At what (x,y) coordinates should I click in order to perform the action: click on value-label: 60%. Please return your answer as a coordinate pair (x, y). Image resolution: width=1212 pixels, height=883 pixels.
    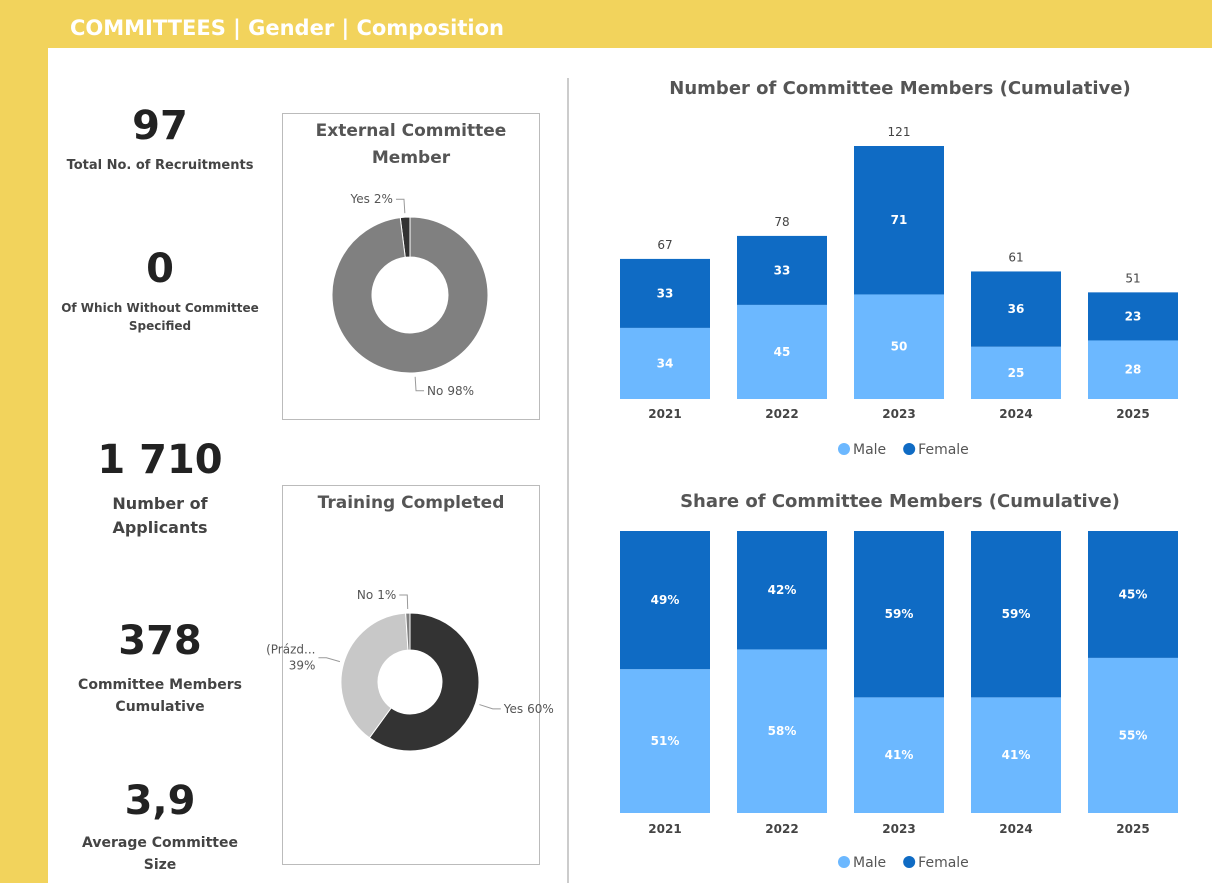
    Looking at the image, I should click on (540, 709).